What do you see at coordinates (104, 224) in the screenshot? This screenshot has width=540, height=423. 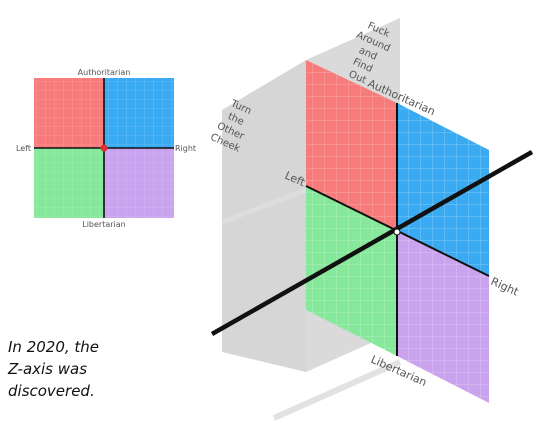 I see `small-label-bottom: Libertarian` at bounding box center [104, 224].